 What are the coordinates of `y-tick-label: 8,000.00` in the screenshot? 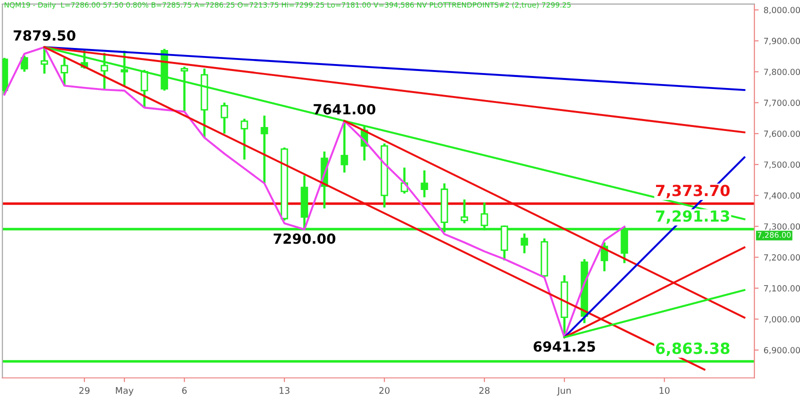 It's located at (782, 10).